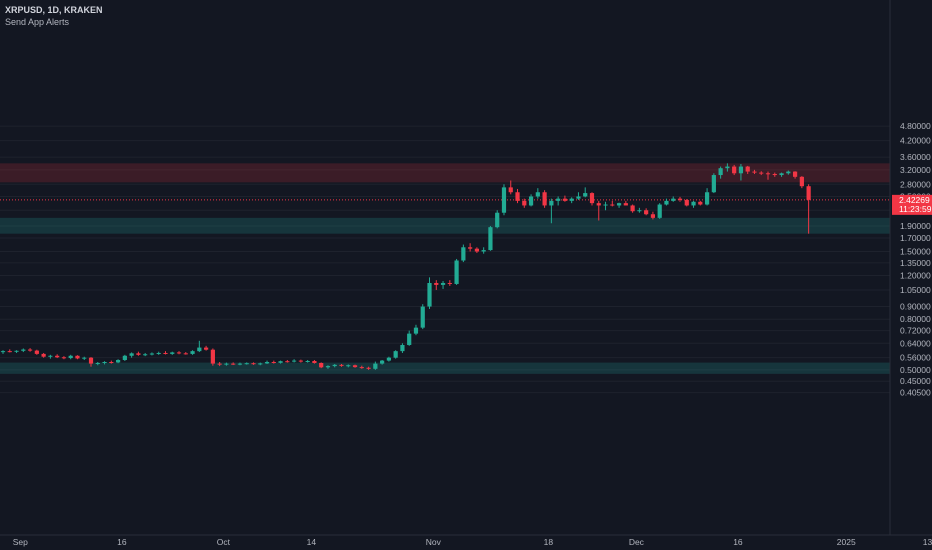 This screenshot has height=550, width=932. I want to click on time-tick-label: 13, so click(927, 542).